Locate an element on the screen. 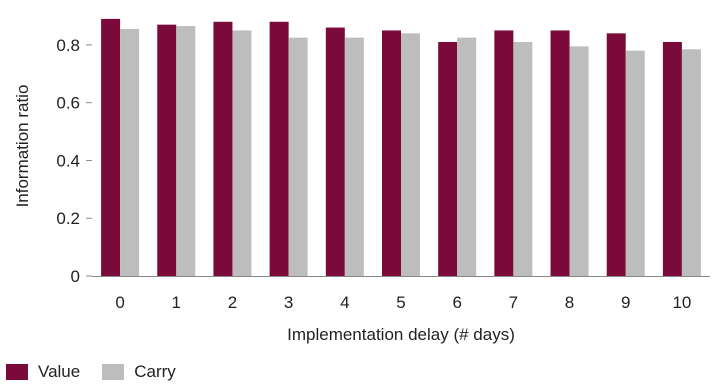 Image resolution: width=717 pixels, height=384 pixels. legend-item-carry: Carry is located at coordinates (139, 372).